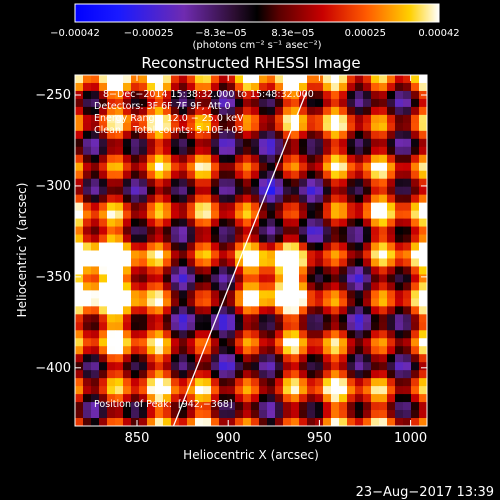 This screenshot has height=500, width=500. What do you see at coordinates (292, 33) in the screenshot?
I see `colorbar-tick-label: 8.3e−05` at bounding box center [292, 33].